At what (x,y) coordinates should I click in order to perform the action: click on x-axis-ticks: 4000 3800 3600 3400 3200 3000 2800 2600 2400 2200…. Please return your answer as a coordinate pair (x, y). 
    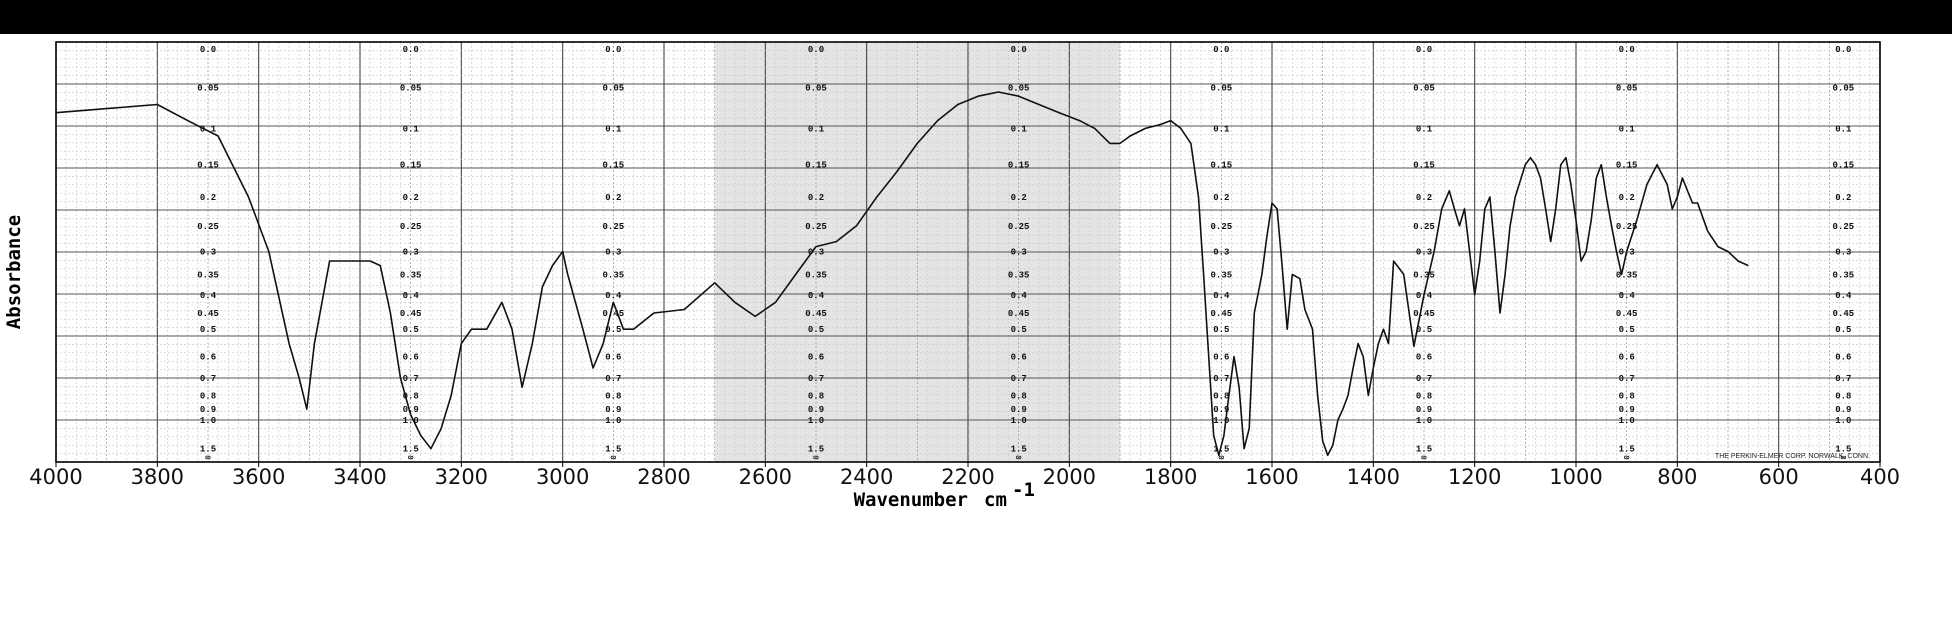
    Looking at the image, I should click on (964, 475).